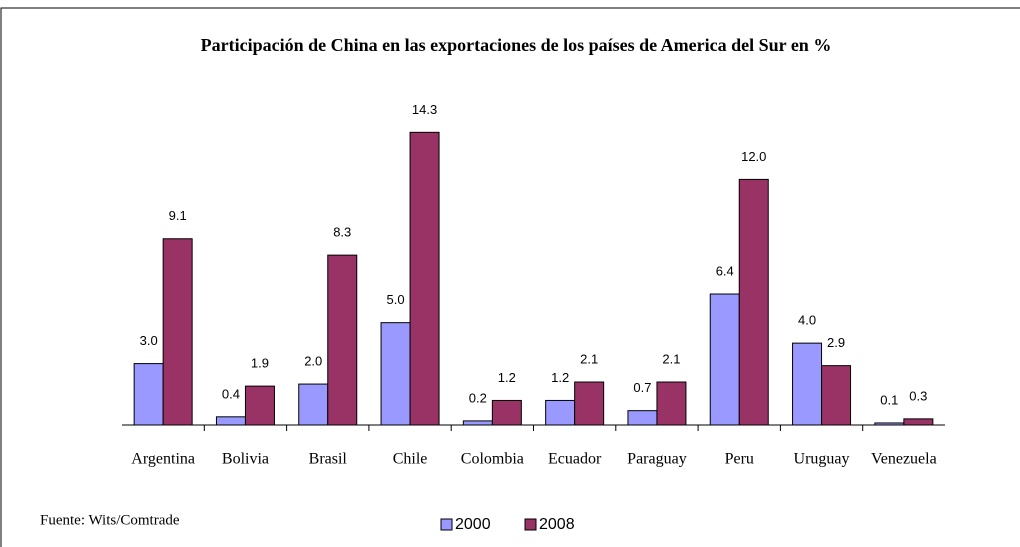 This screenshot has width=1020, height=547. Describe the element at coordinates (657, 459) in the screenshot. I see `x-tick-label: Paraguay` at that location.